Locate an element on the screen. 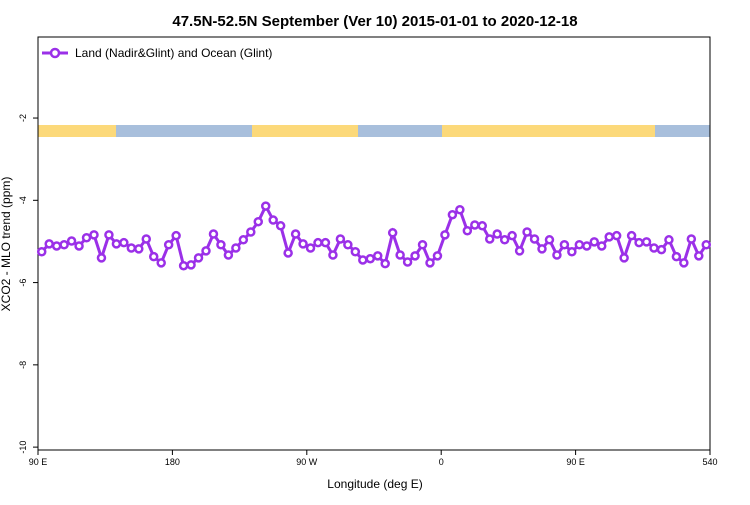  x-tick-label: 180 is located at coordinates (172, 462).